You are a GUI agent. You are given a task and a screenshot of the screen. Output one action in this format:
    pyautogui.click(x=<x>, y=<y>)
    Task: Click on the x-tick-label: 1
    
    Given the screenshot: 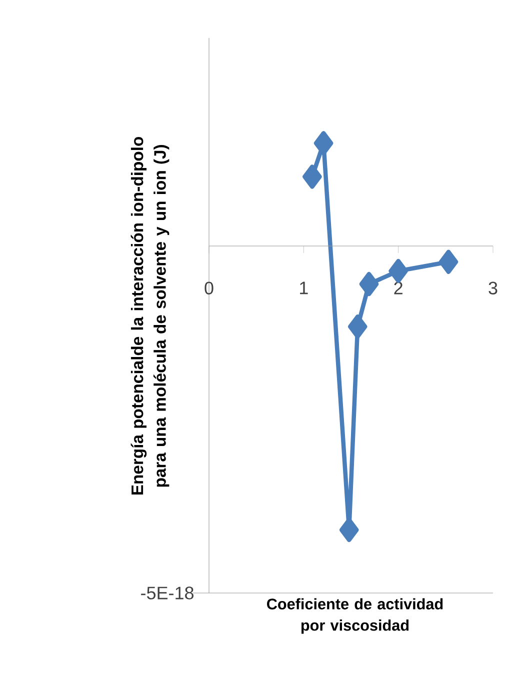 What is the action you would take?
    pyautogui.click(x=304, y=288)
    